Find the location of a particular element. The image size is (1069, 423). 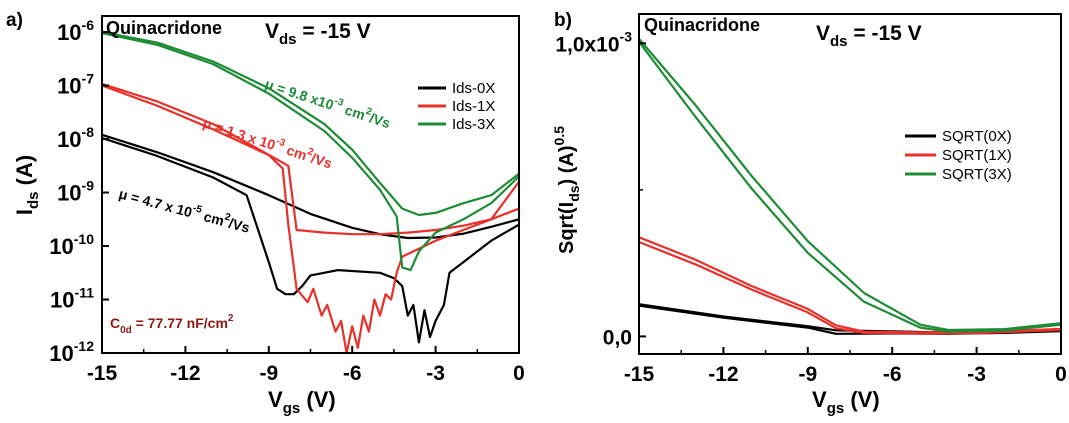

x-axis-title-b: Vgs (V) is located at coordinates (846, 402).